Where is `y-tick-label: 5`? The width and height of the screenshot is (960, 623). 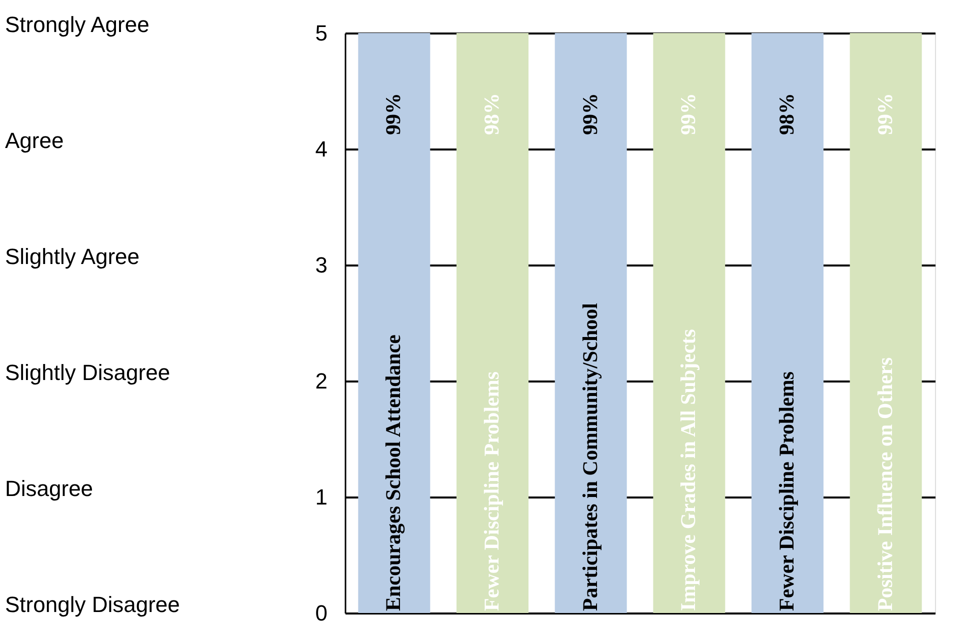 y-tick-label: 5 is located at coordinates (321, 33).